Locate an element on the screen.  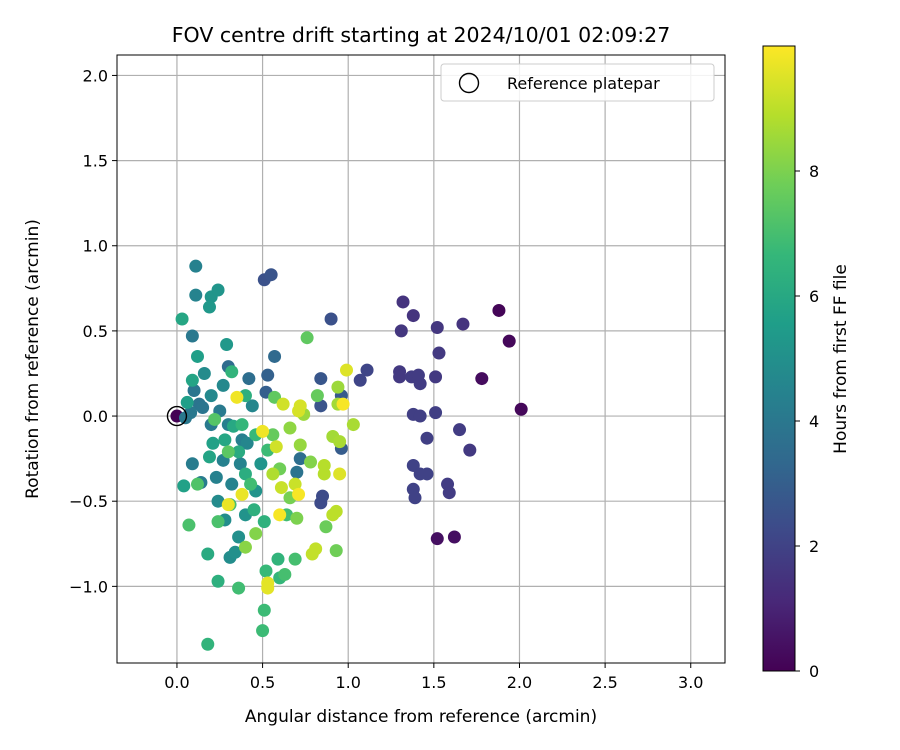
reference-marker is located at coordinates (177, 416).